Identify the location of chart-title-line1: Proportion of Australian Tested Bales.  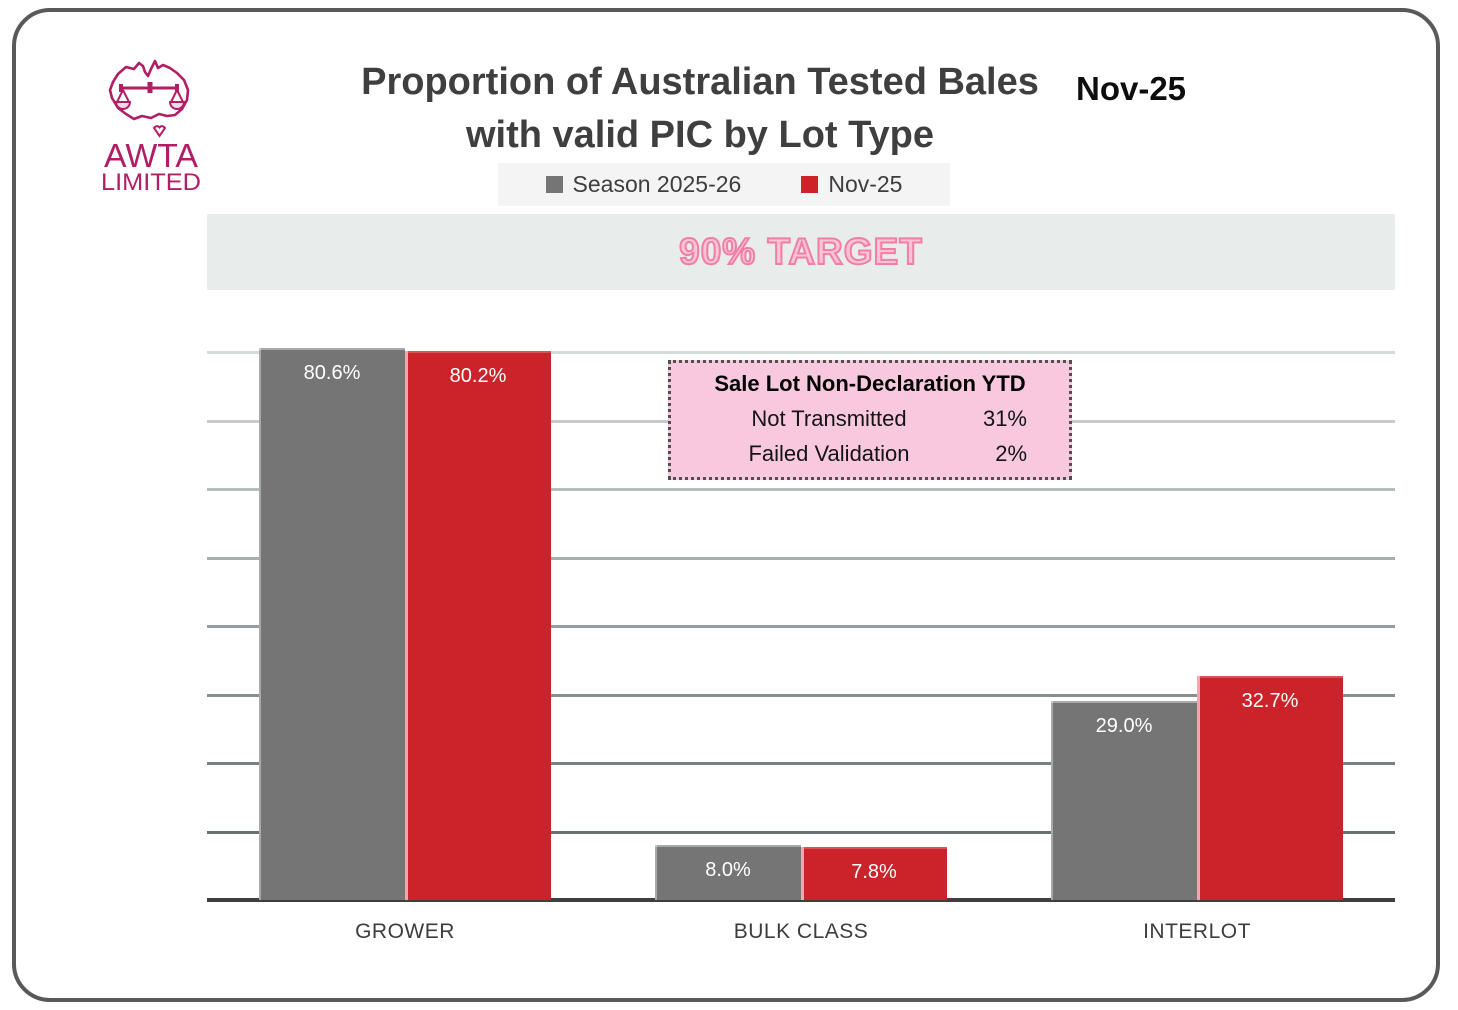
(700, 82).